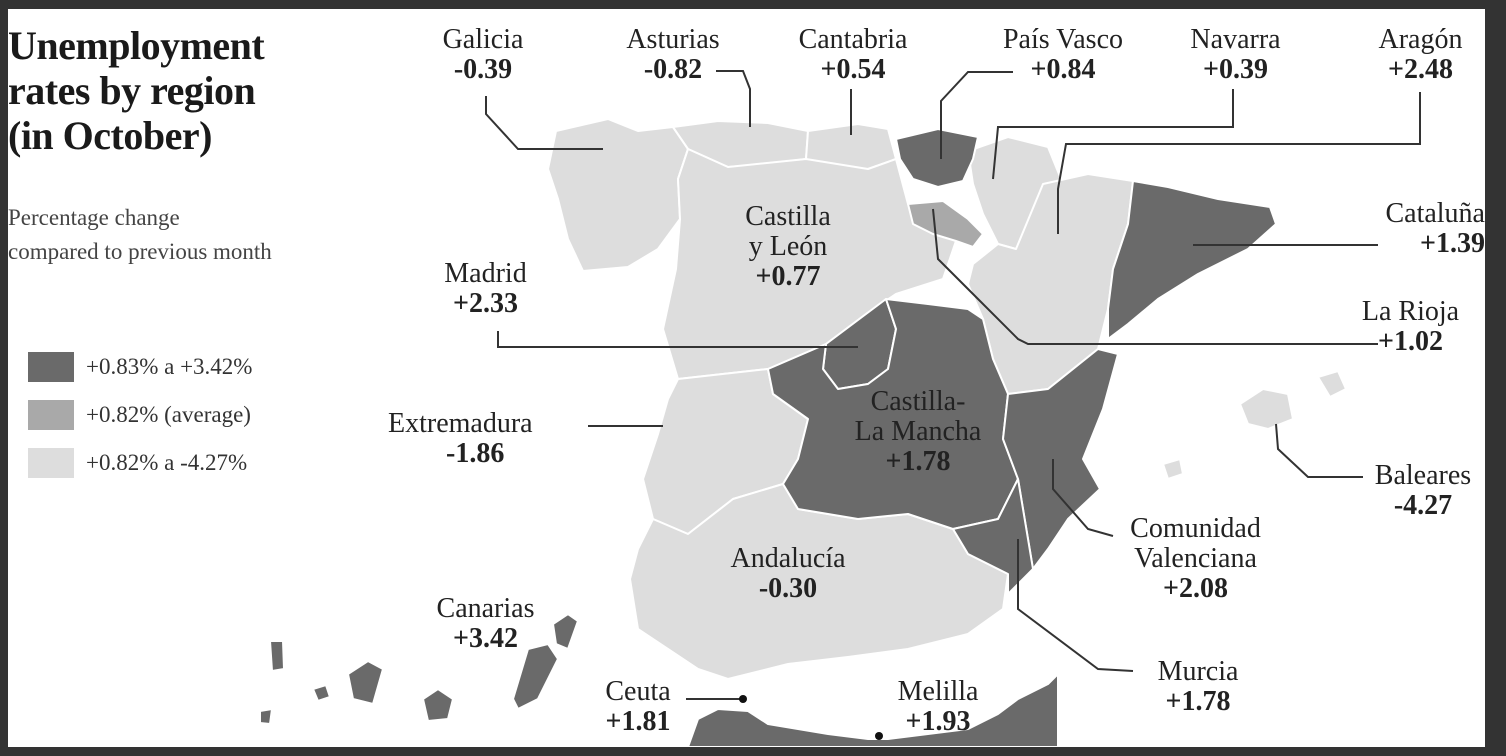  What do you see at coordinates (51, 367) in the screenshot?
I see `legend-swatch-high` at bounding box center [51, 367].